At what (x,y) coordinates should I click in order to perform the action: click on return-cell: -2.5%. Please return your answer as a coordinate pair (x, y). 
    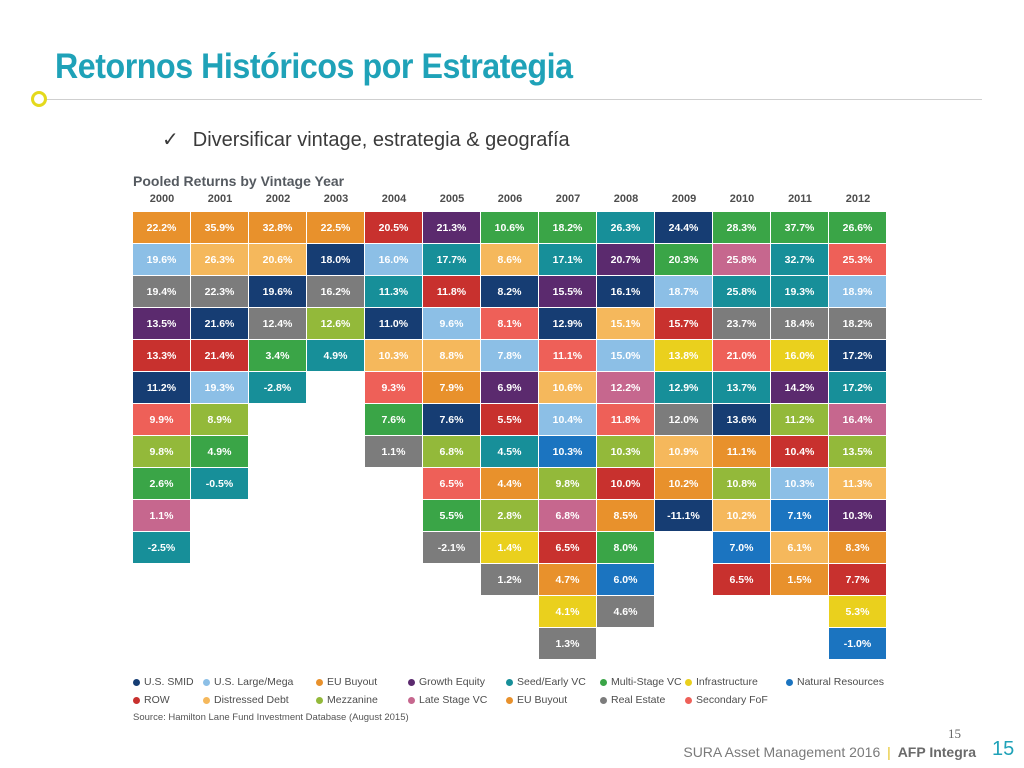
    Looking at the image, I should click on (162, 548).